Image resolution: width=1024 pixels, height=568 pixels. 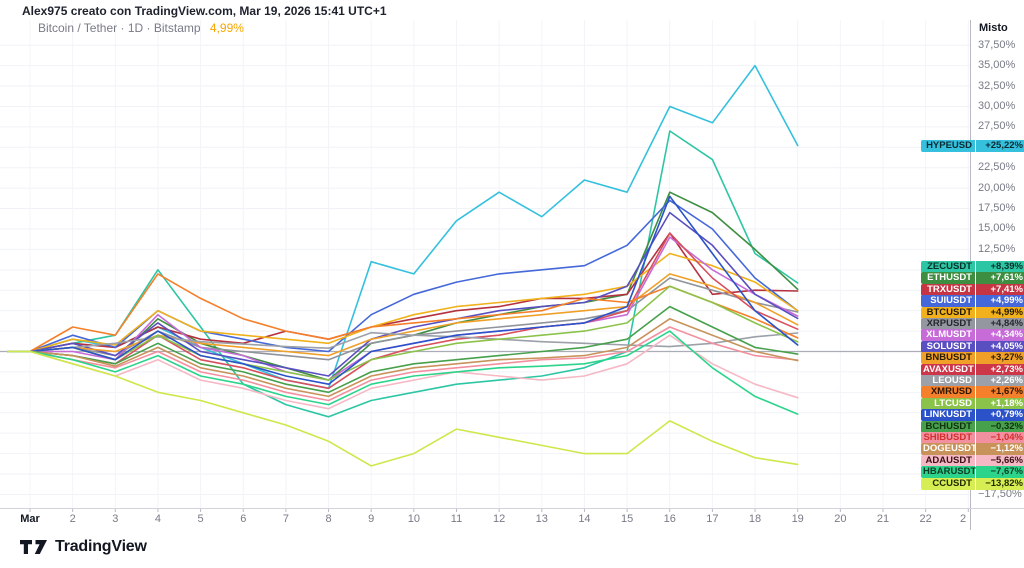 What do you see at coordinates (972, 312) in the screenshot?
I see `price-badge-BTCUSDT: BTCUSDT +4,99%` at bounding box center [972, 312].